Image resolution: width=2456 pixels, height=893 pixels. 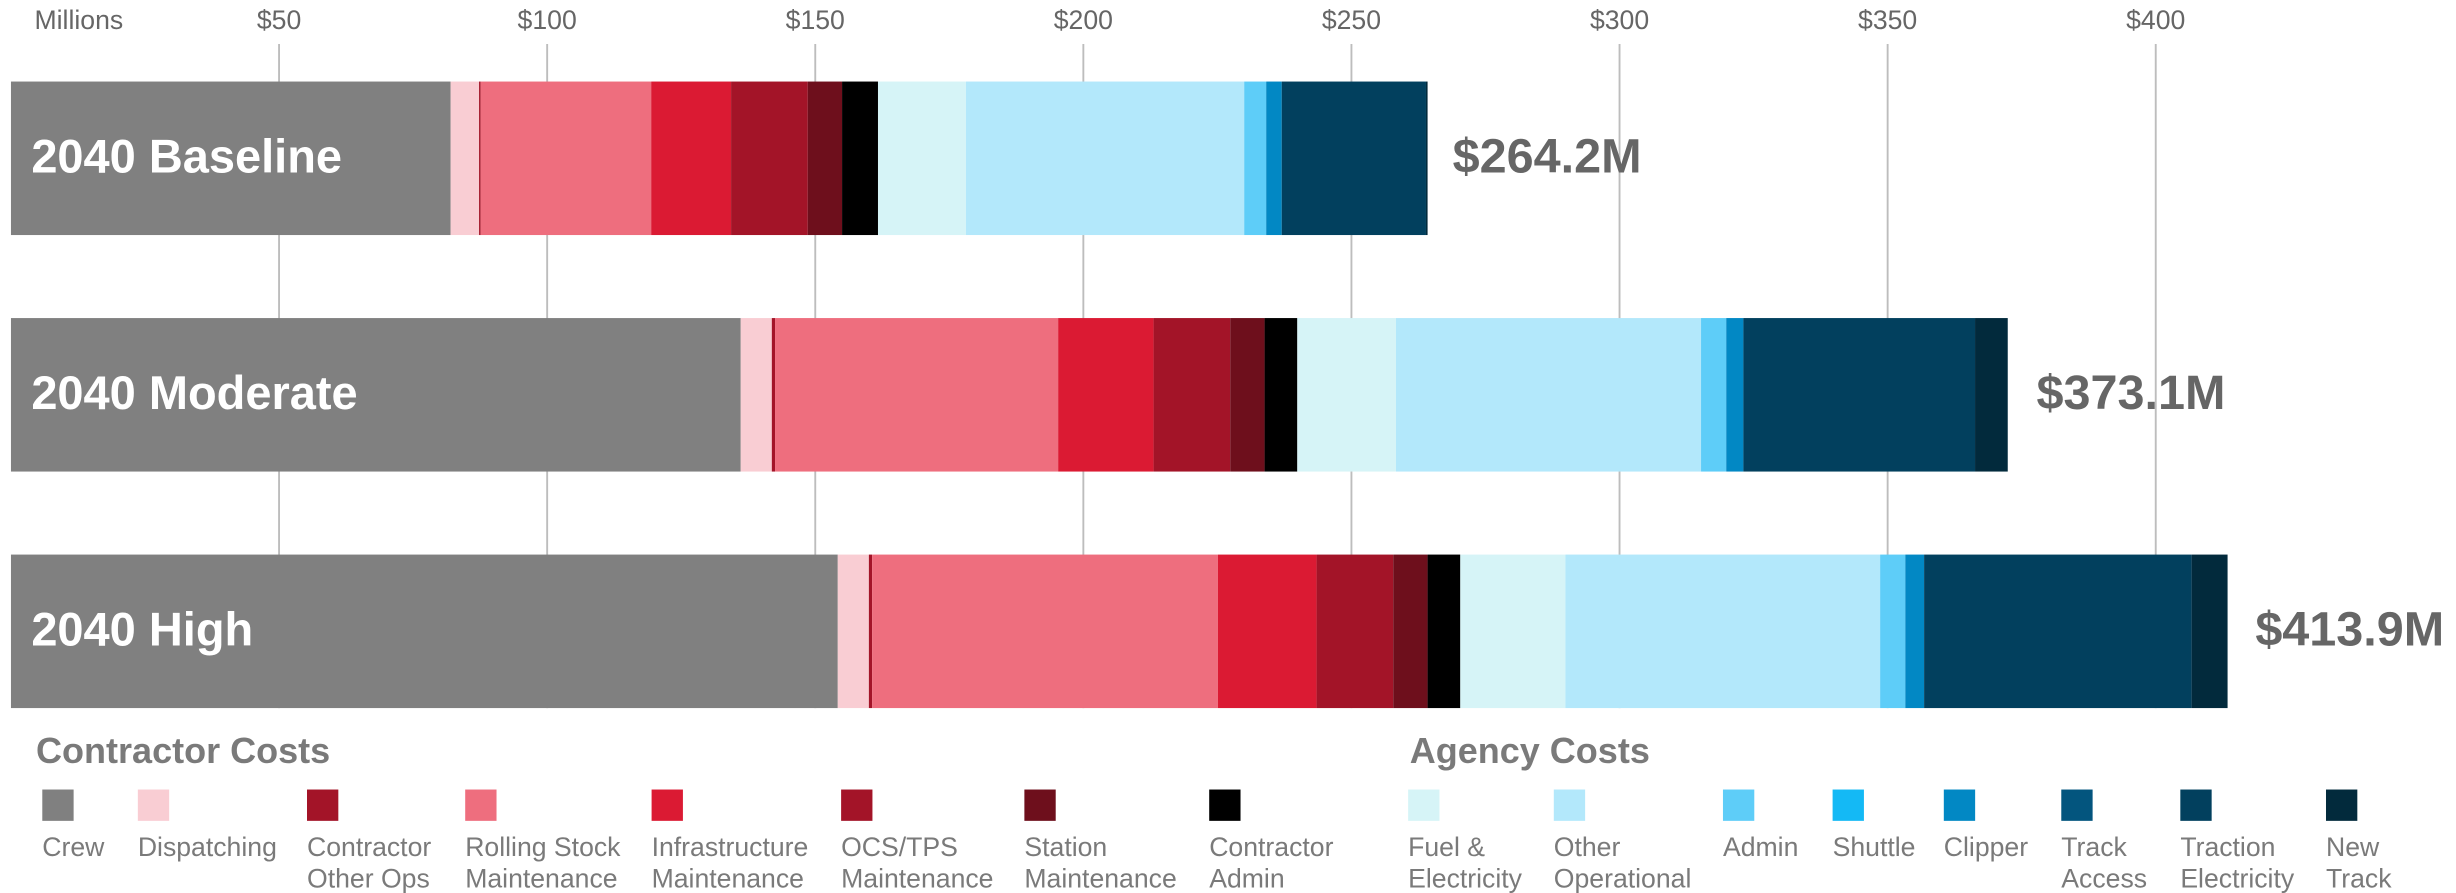 What do you see at coordinates (1874, 847) in the screenshot?
I see `legend-label-line: Shuttle` at bounding box center [1874, 847].